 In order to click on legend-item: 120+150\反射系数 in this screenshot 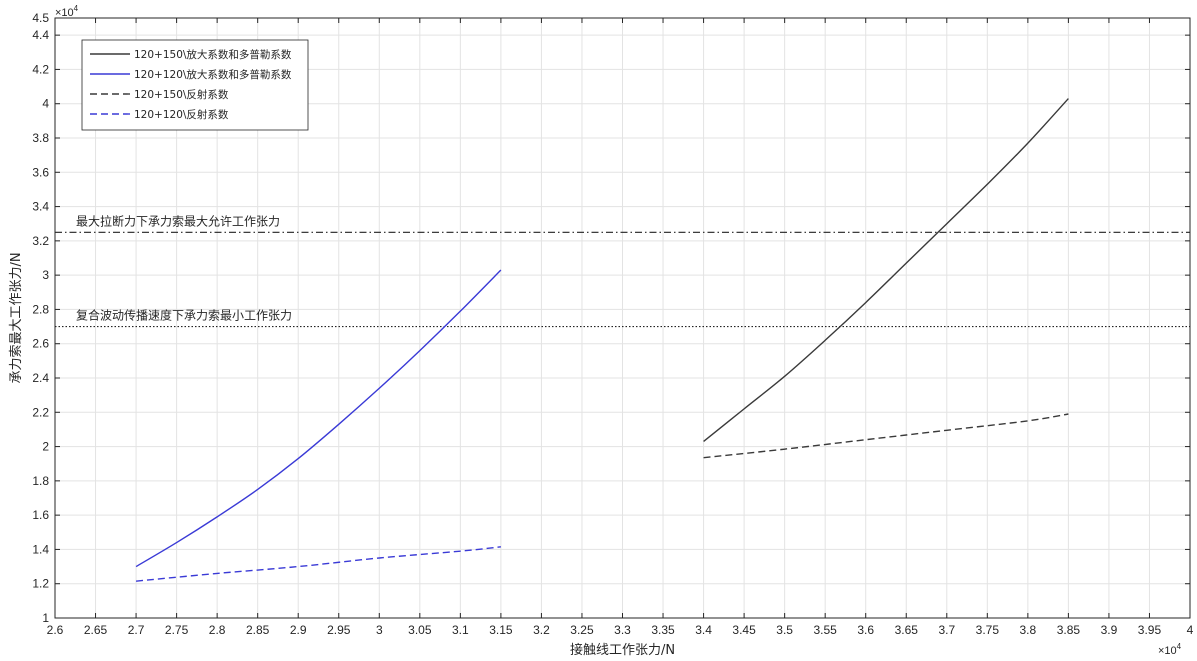, I will do `click(159, 94)`.